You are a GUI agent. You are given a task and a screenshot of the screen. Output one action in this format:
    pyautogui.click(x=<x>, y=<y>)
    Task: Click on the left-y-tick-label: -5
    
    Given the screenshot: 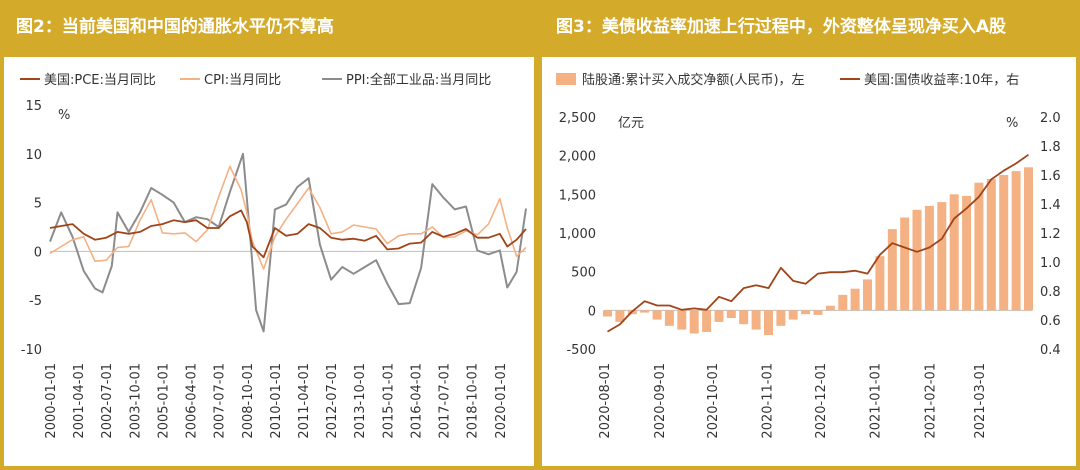 What is the action you would take?
    pyautogui.click(x=35, y=301)
    